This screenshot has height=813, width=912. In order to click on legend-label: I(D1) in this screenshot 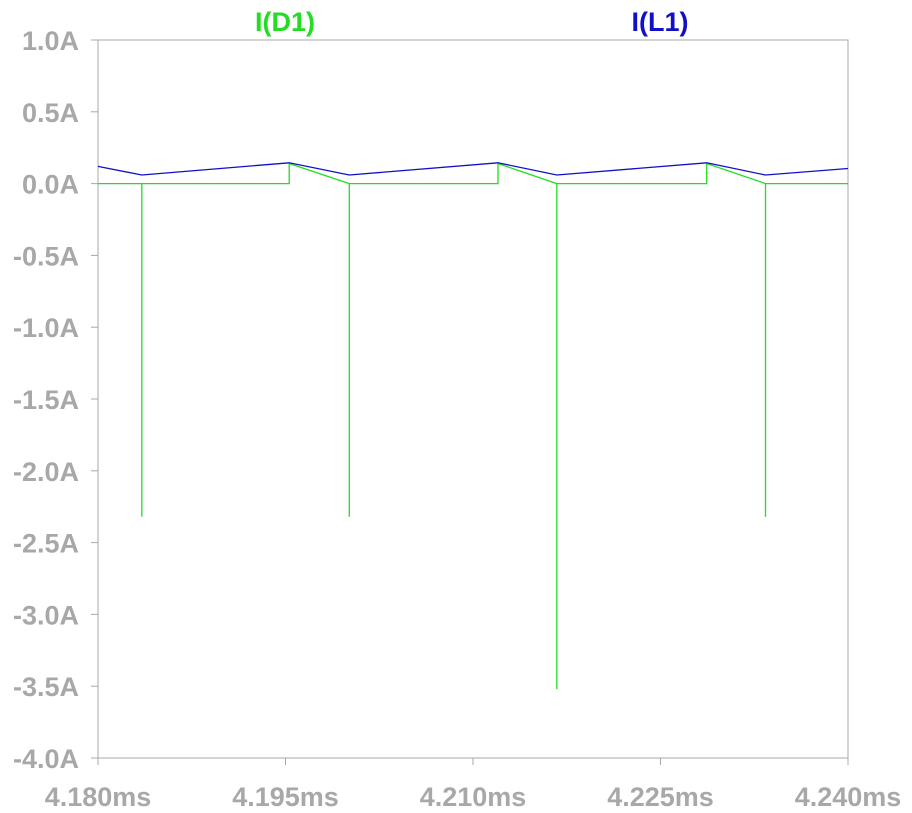, I will do `click(285, 22)`.